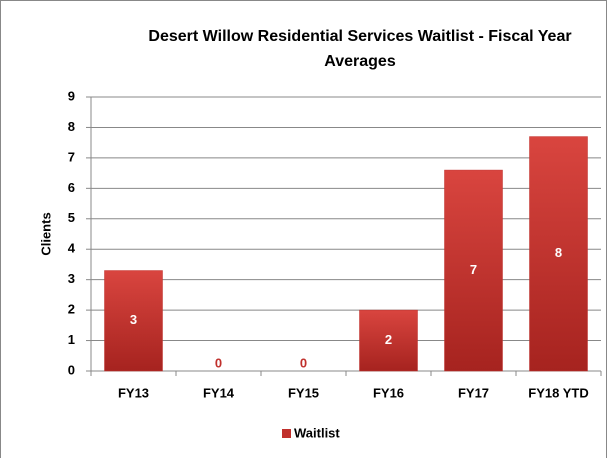 This screenshot has height=458, width=607. What do you see at coordinates (71, 95) in the screenshot?
I see `y-tick-label: 9` at bounding box center [71, 95].